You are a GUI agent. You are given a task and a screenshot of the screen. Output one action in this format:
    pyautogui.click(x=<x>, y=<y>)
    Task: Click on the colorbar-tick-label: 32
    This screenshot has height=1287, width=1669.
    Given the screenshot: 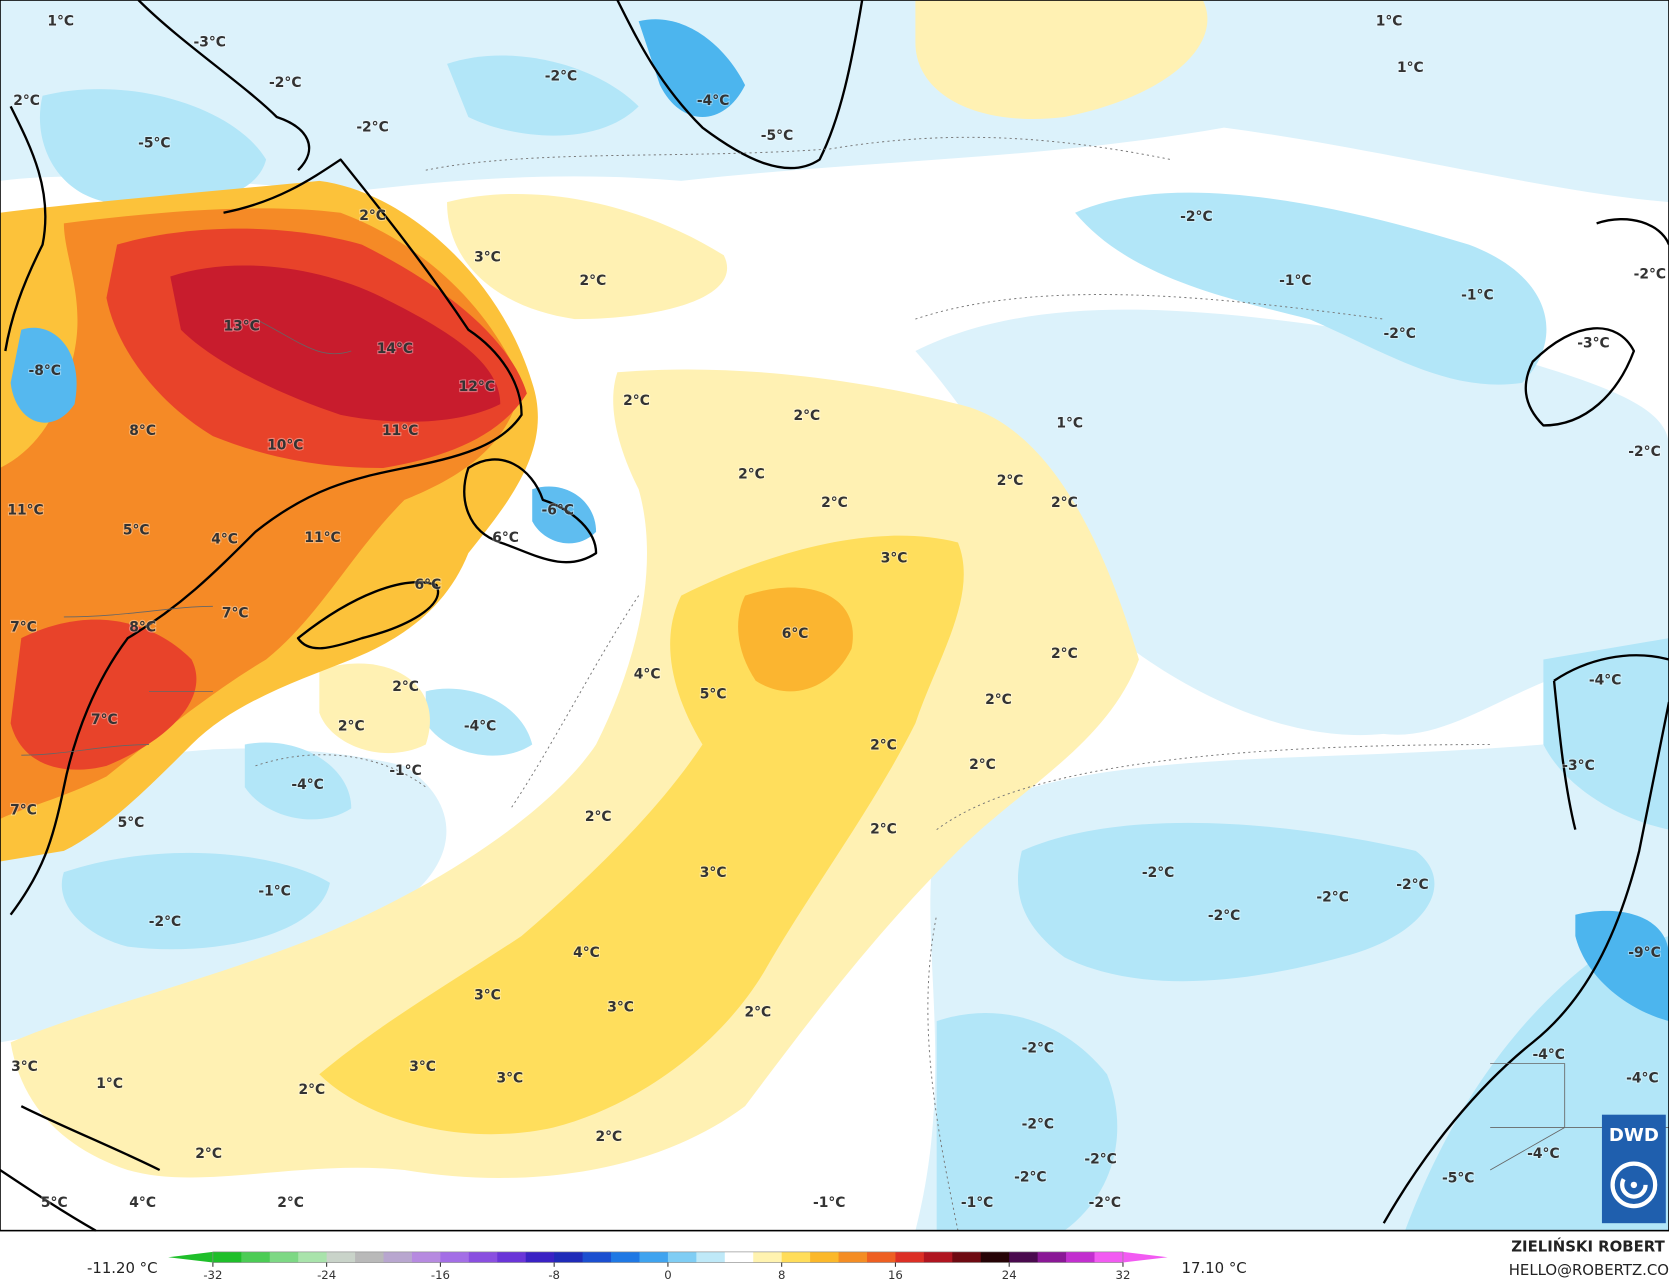 What is the action you would take?
    pyautogui.click(x=1123, y=1275)
    